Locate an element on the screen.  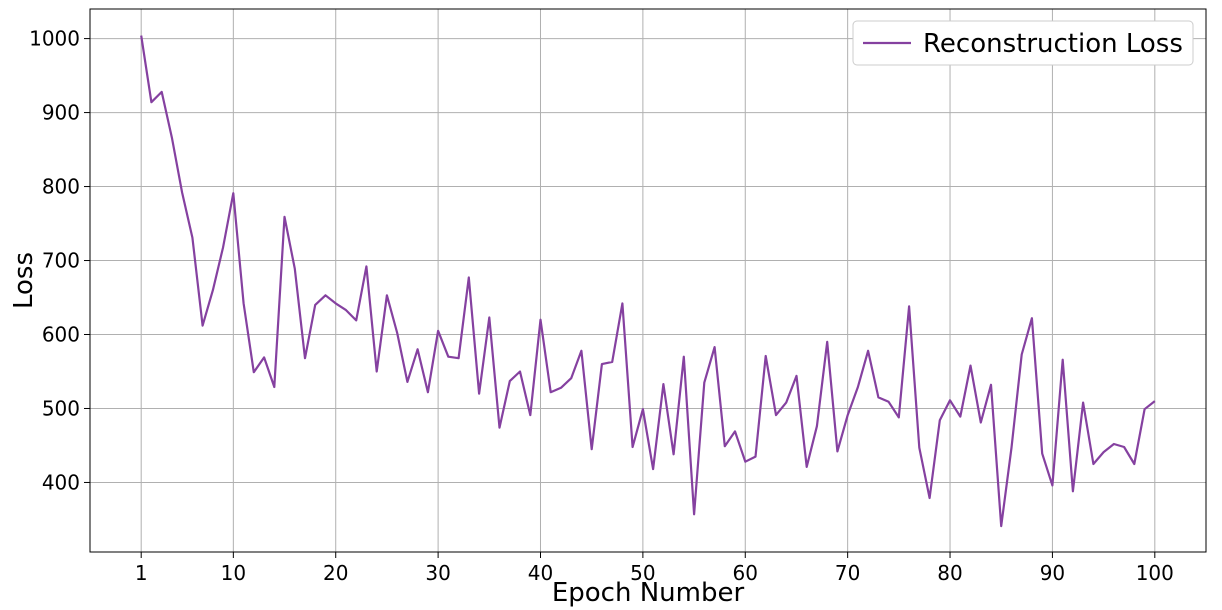
y-tick-label: 600 is located at coordinates (61, 335).